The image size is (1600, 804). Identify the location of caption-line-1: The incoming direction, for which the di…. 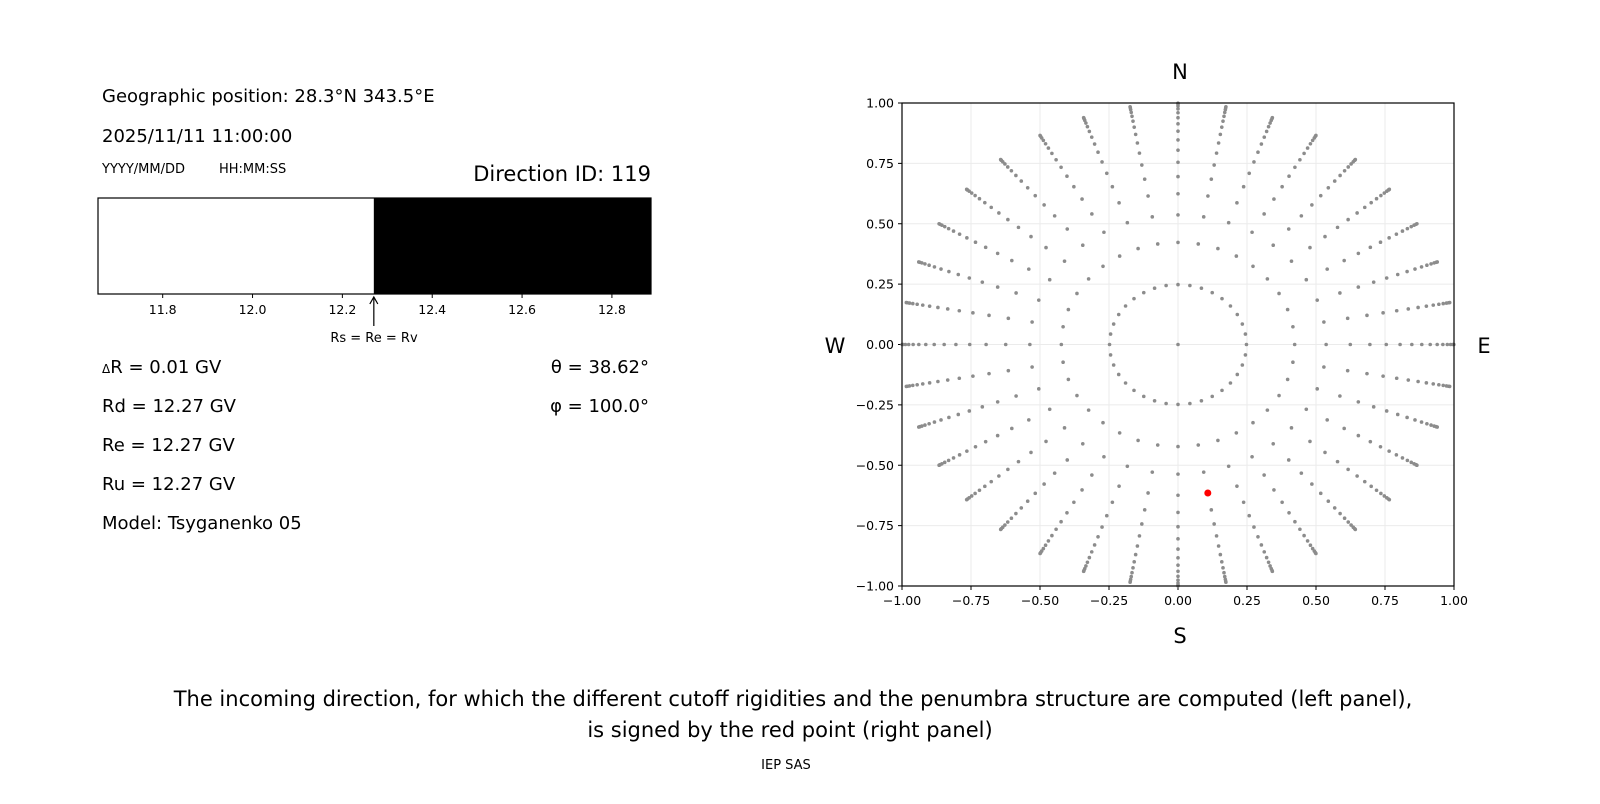
(793, 699).